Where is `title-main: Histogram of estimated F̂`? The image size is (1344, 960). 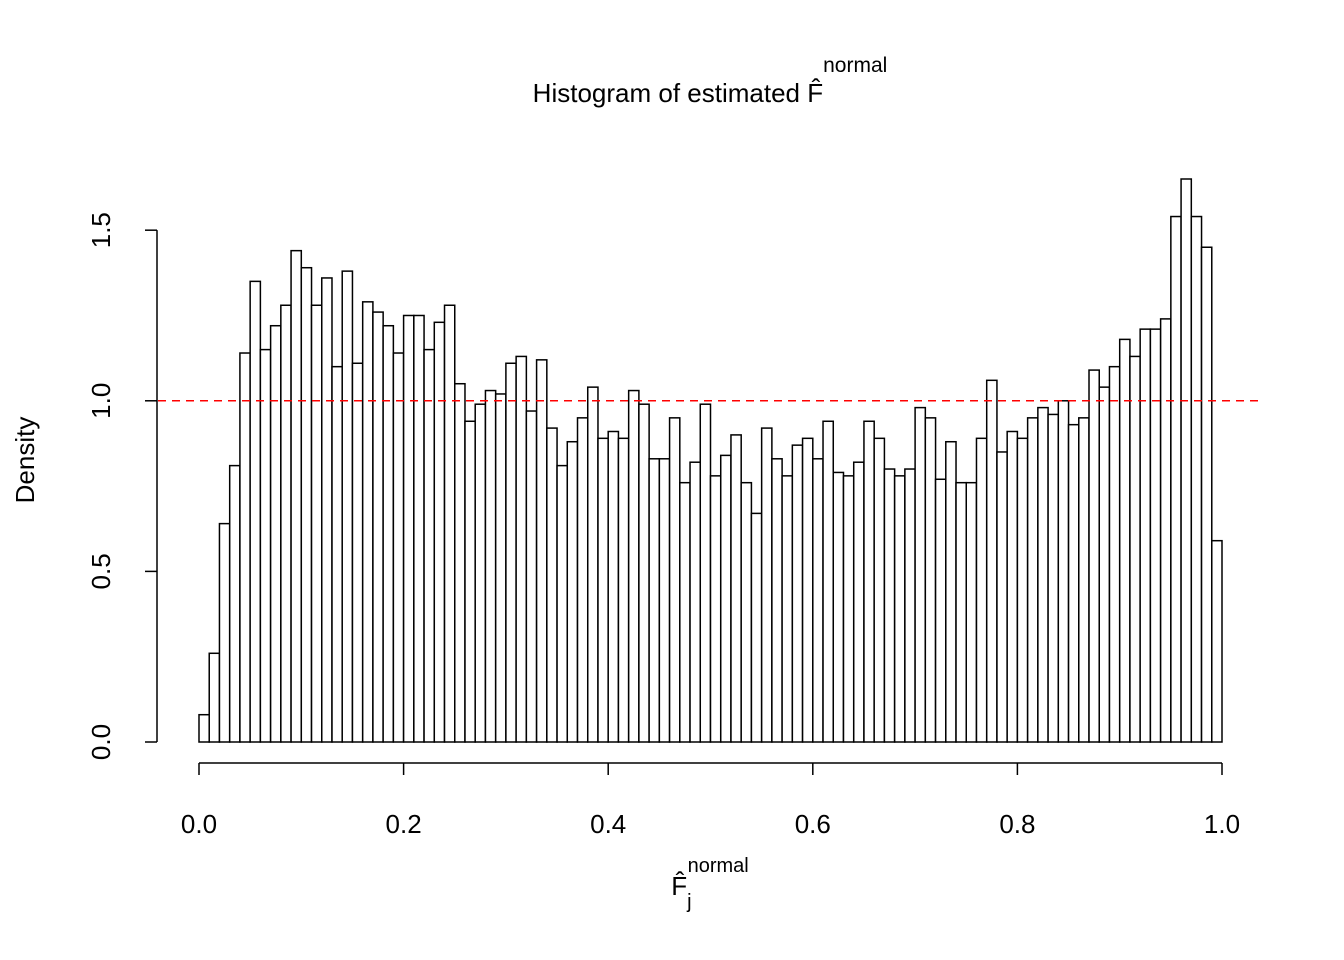 title-main: Histogram of estimated F̂ is located at coordinates (678, 93).